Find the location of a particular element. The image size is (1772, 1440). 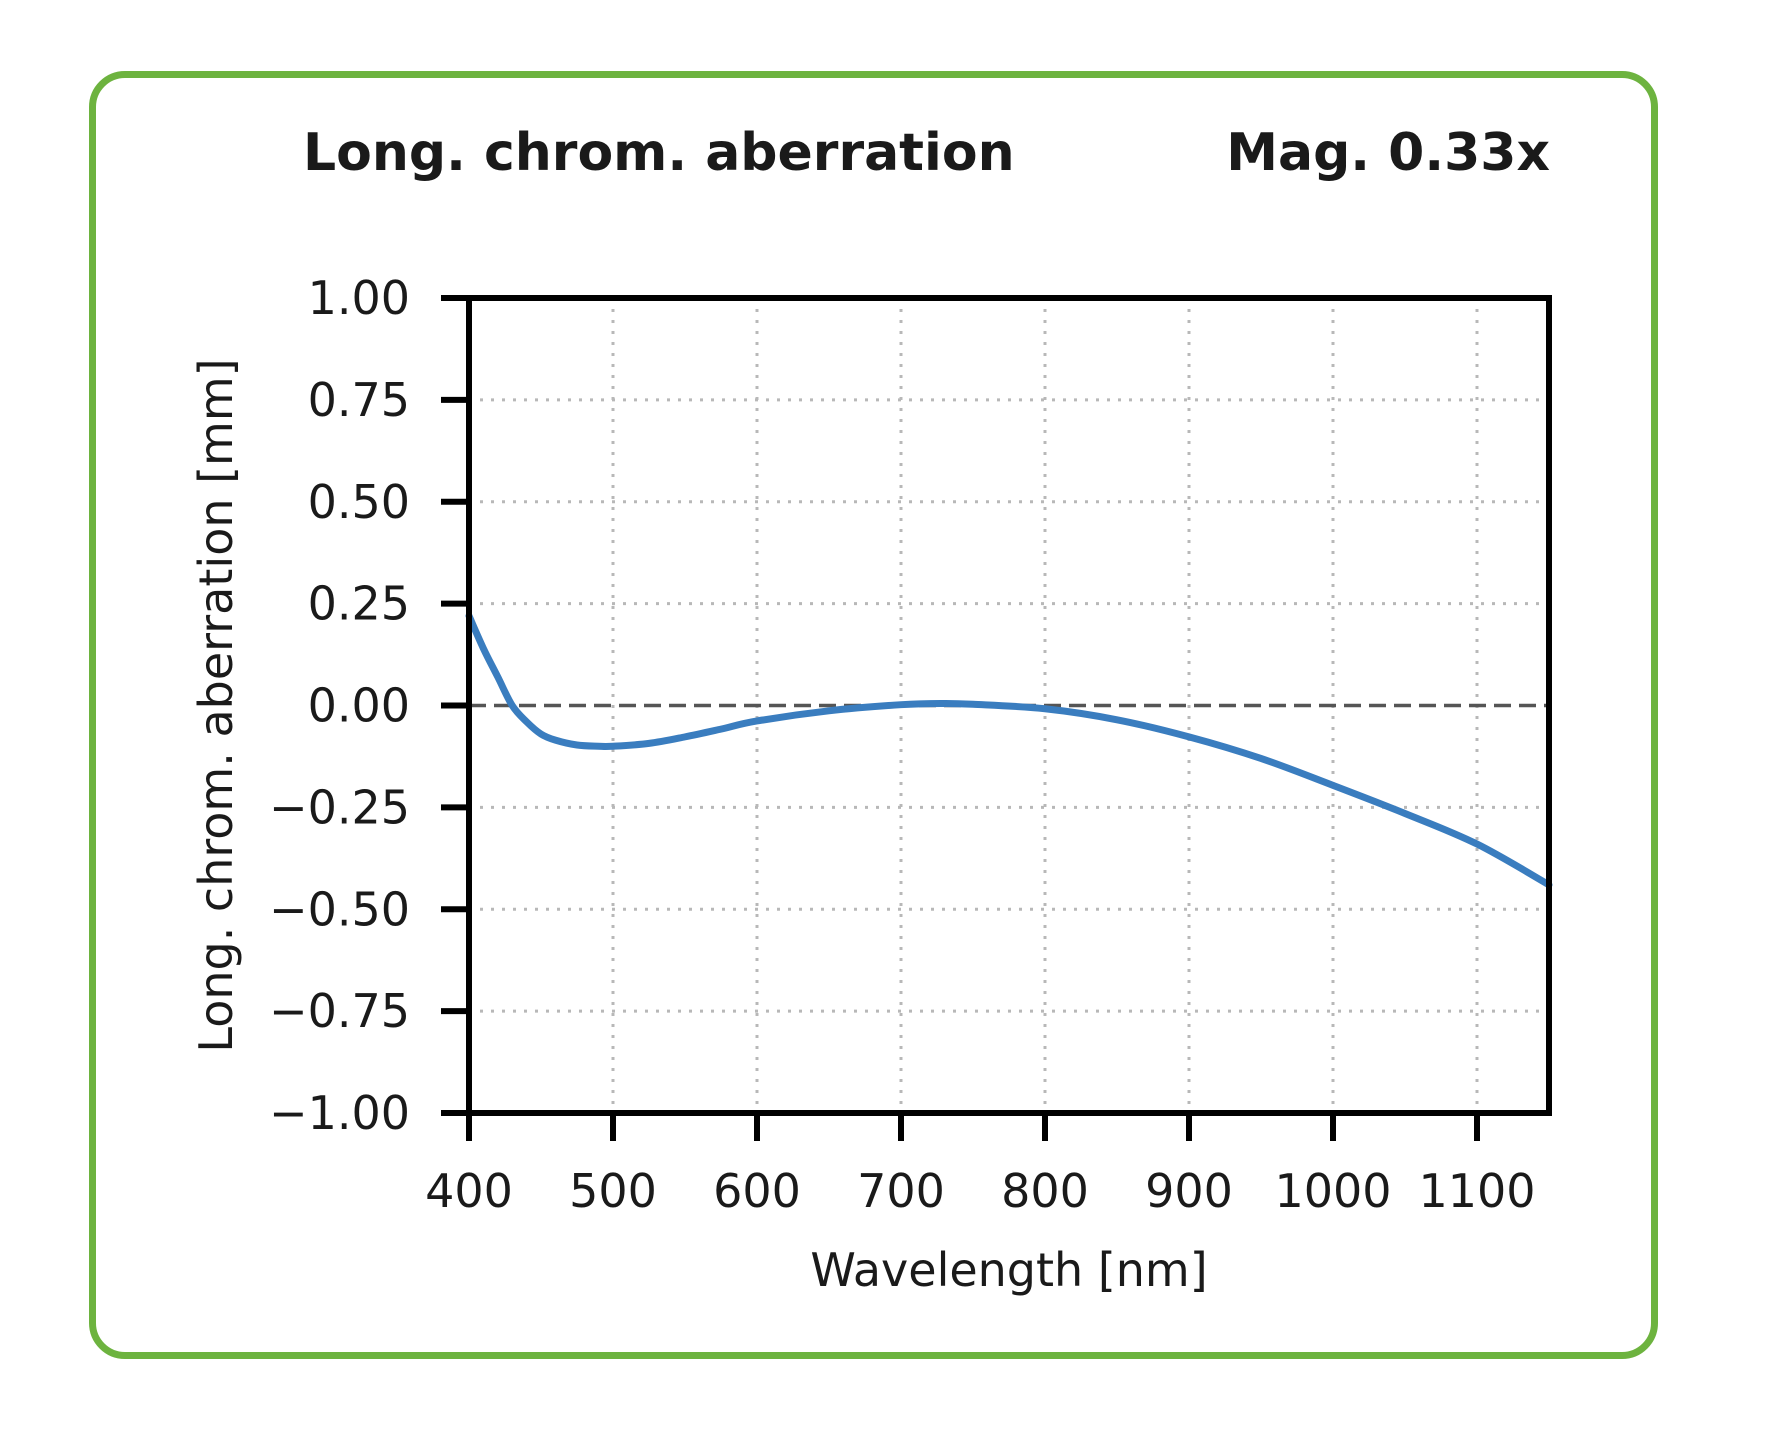

x-tick-label: 1100 is located at coordinates (1476, 1191).